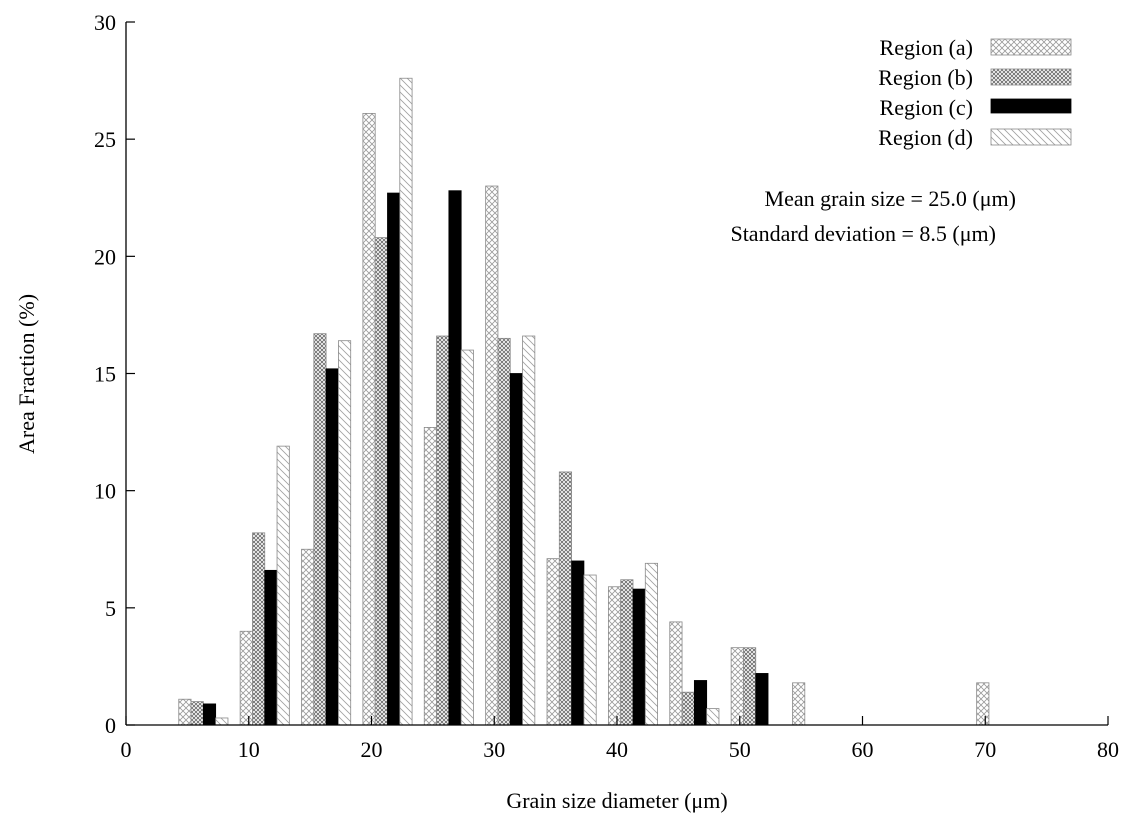 The image size is (1136, 819). I want to click on x-tick-label: 60, so click(863, 749).